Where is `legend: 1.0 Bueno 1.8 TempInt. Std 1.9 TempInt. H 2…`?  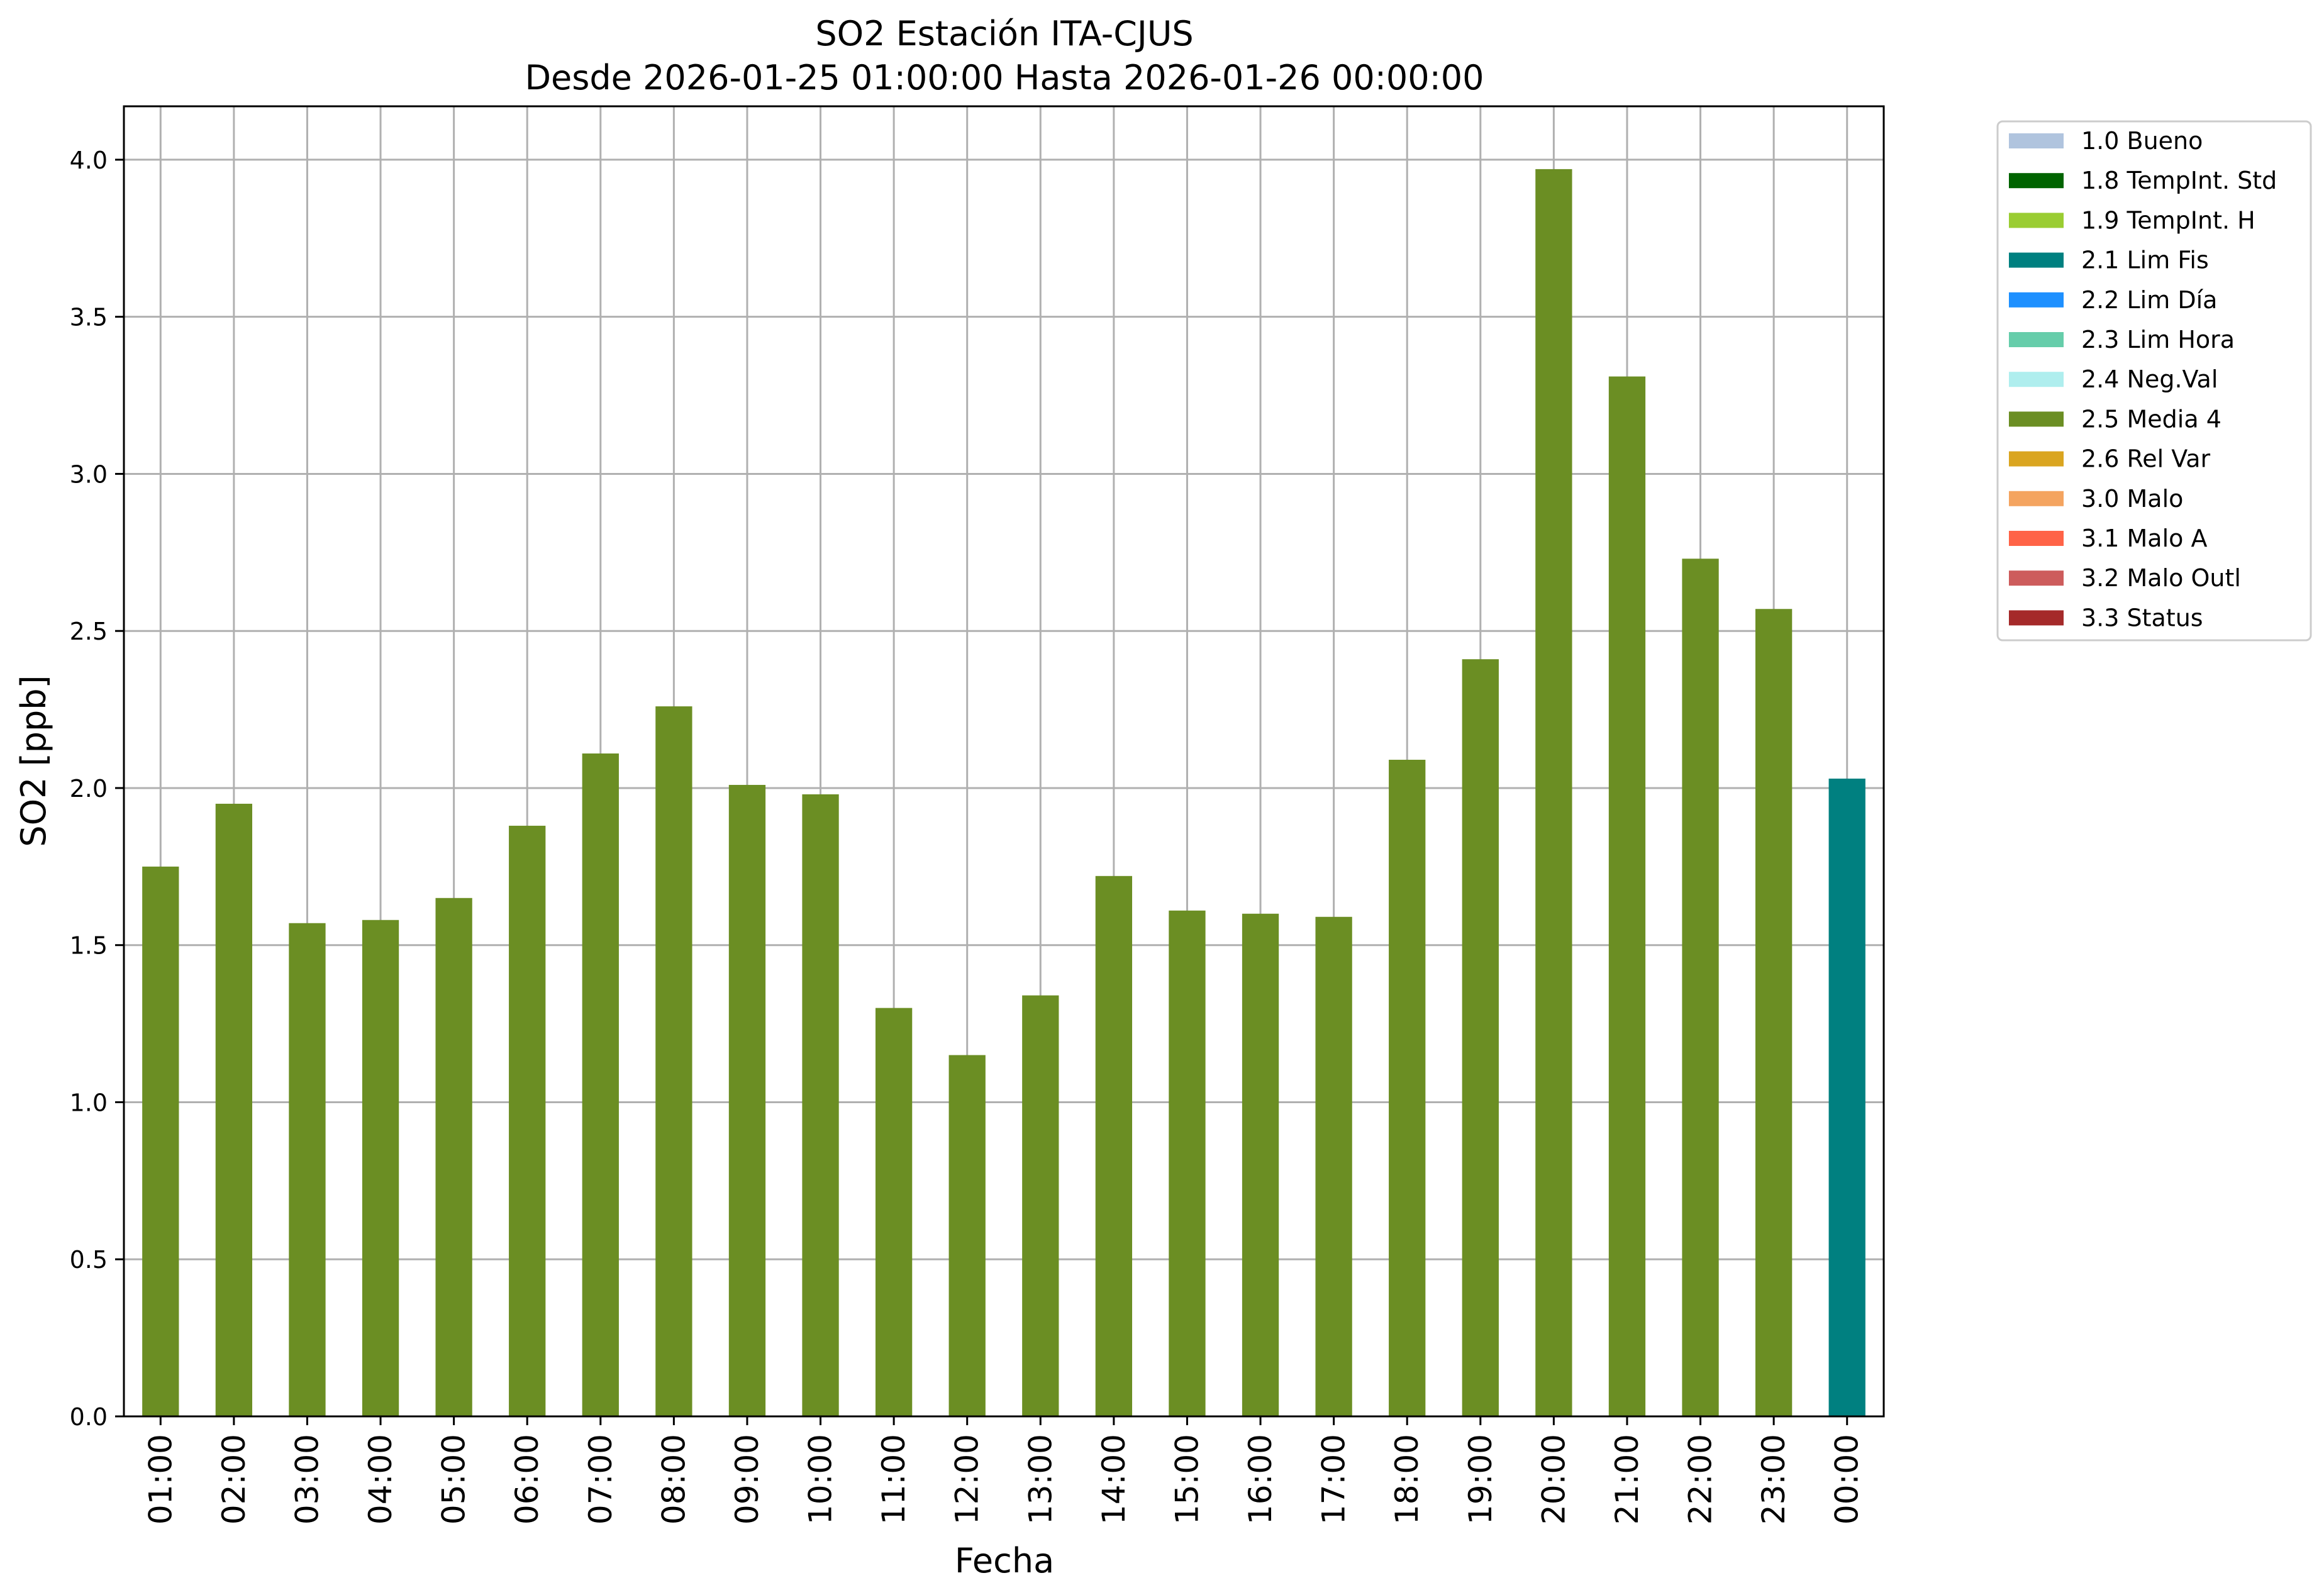 legend: 1.0 Bueno 1.8 TempInt. Std 1.9 TempInt. H 2… is located at coordinates (2154, 381).